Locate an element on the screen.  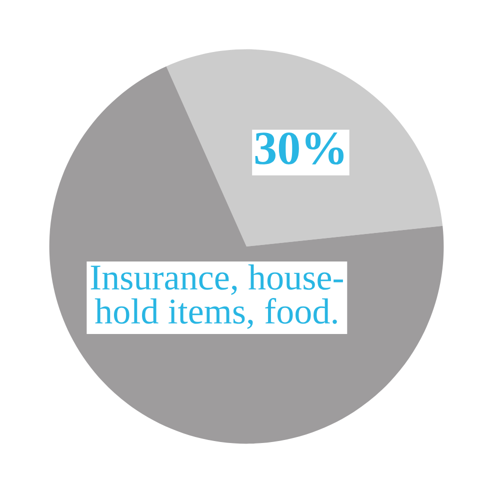
data-label: 30% is located at coordinates (299, 148).